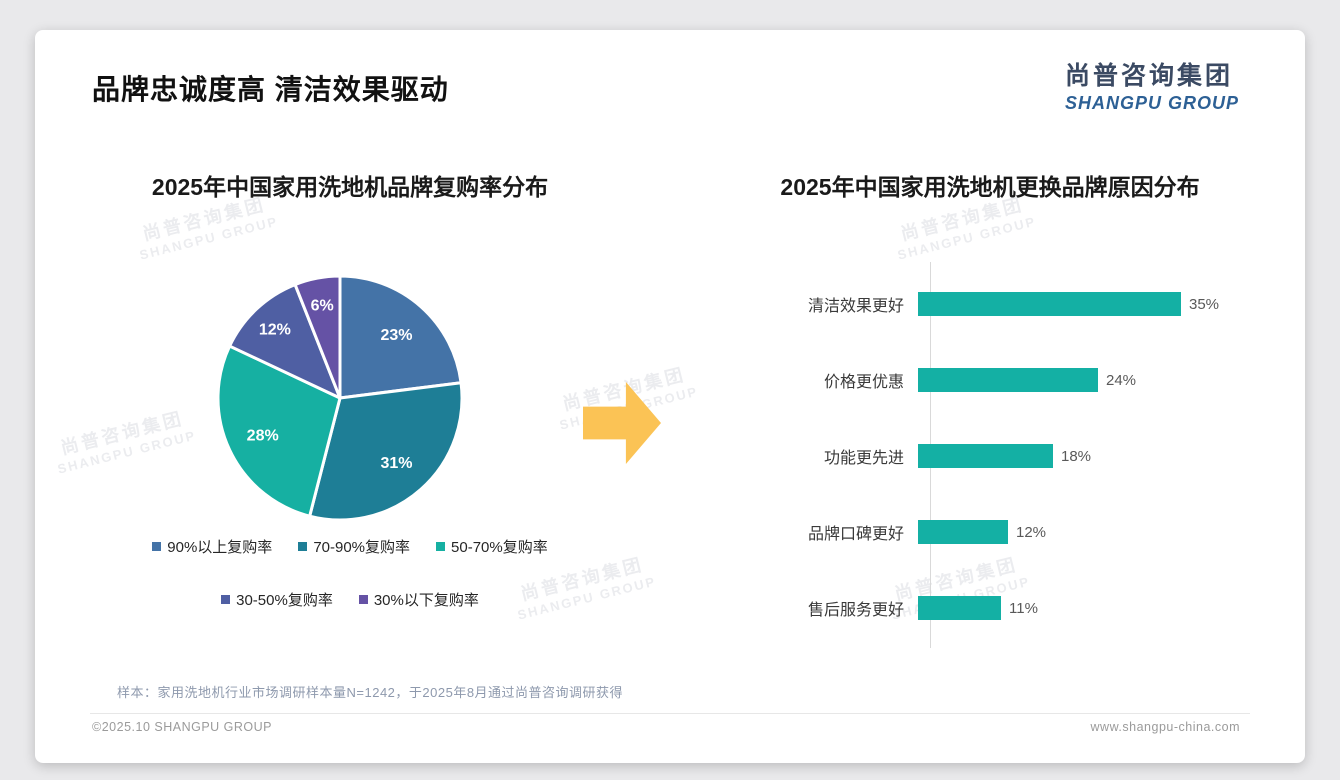  I want to click on bar-category-label: 售后服务更好, so click(855, 610).